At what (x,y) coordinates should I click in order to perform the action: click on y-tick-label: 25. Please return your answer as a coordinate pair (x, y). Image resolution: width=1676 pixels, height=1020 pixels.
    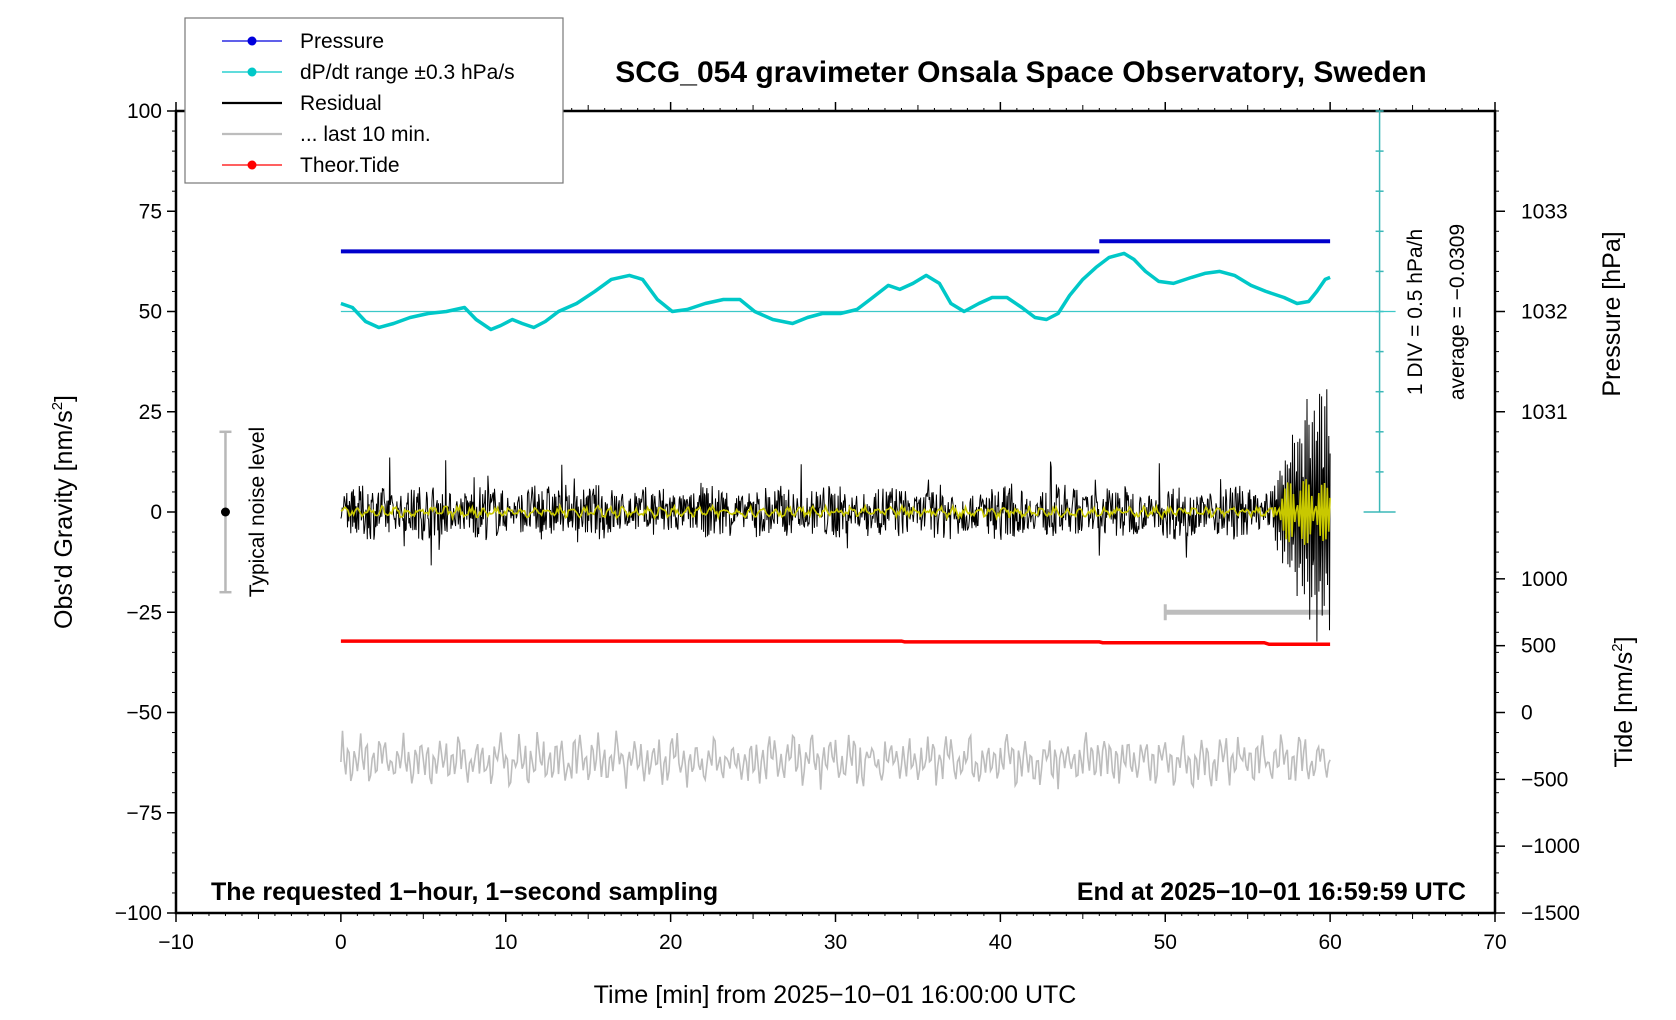
    Looking at the image, I should click on (150, 412).